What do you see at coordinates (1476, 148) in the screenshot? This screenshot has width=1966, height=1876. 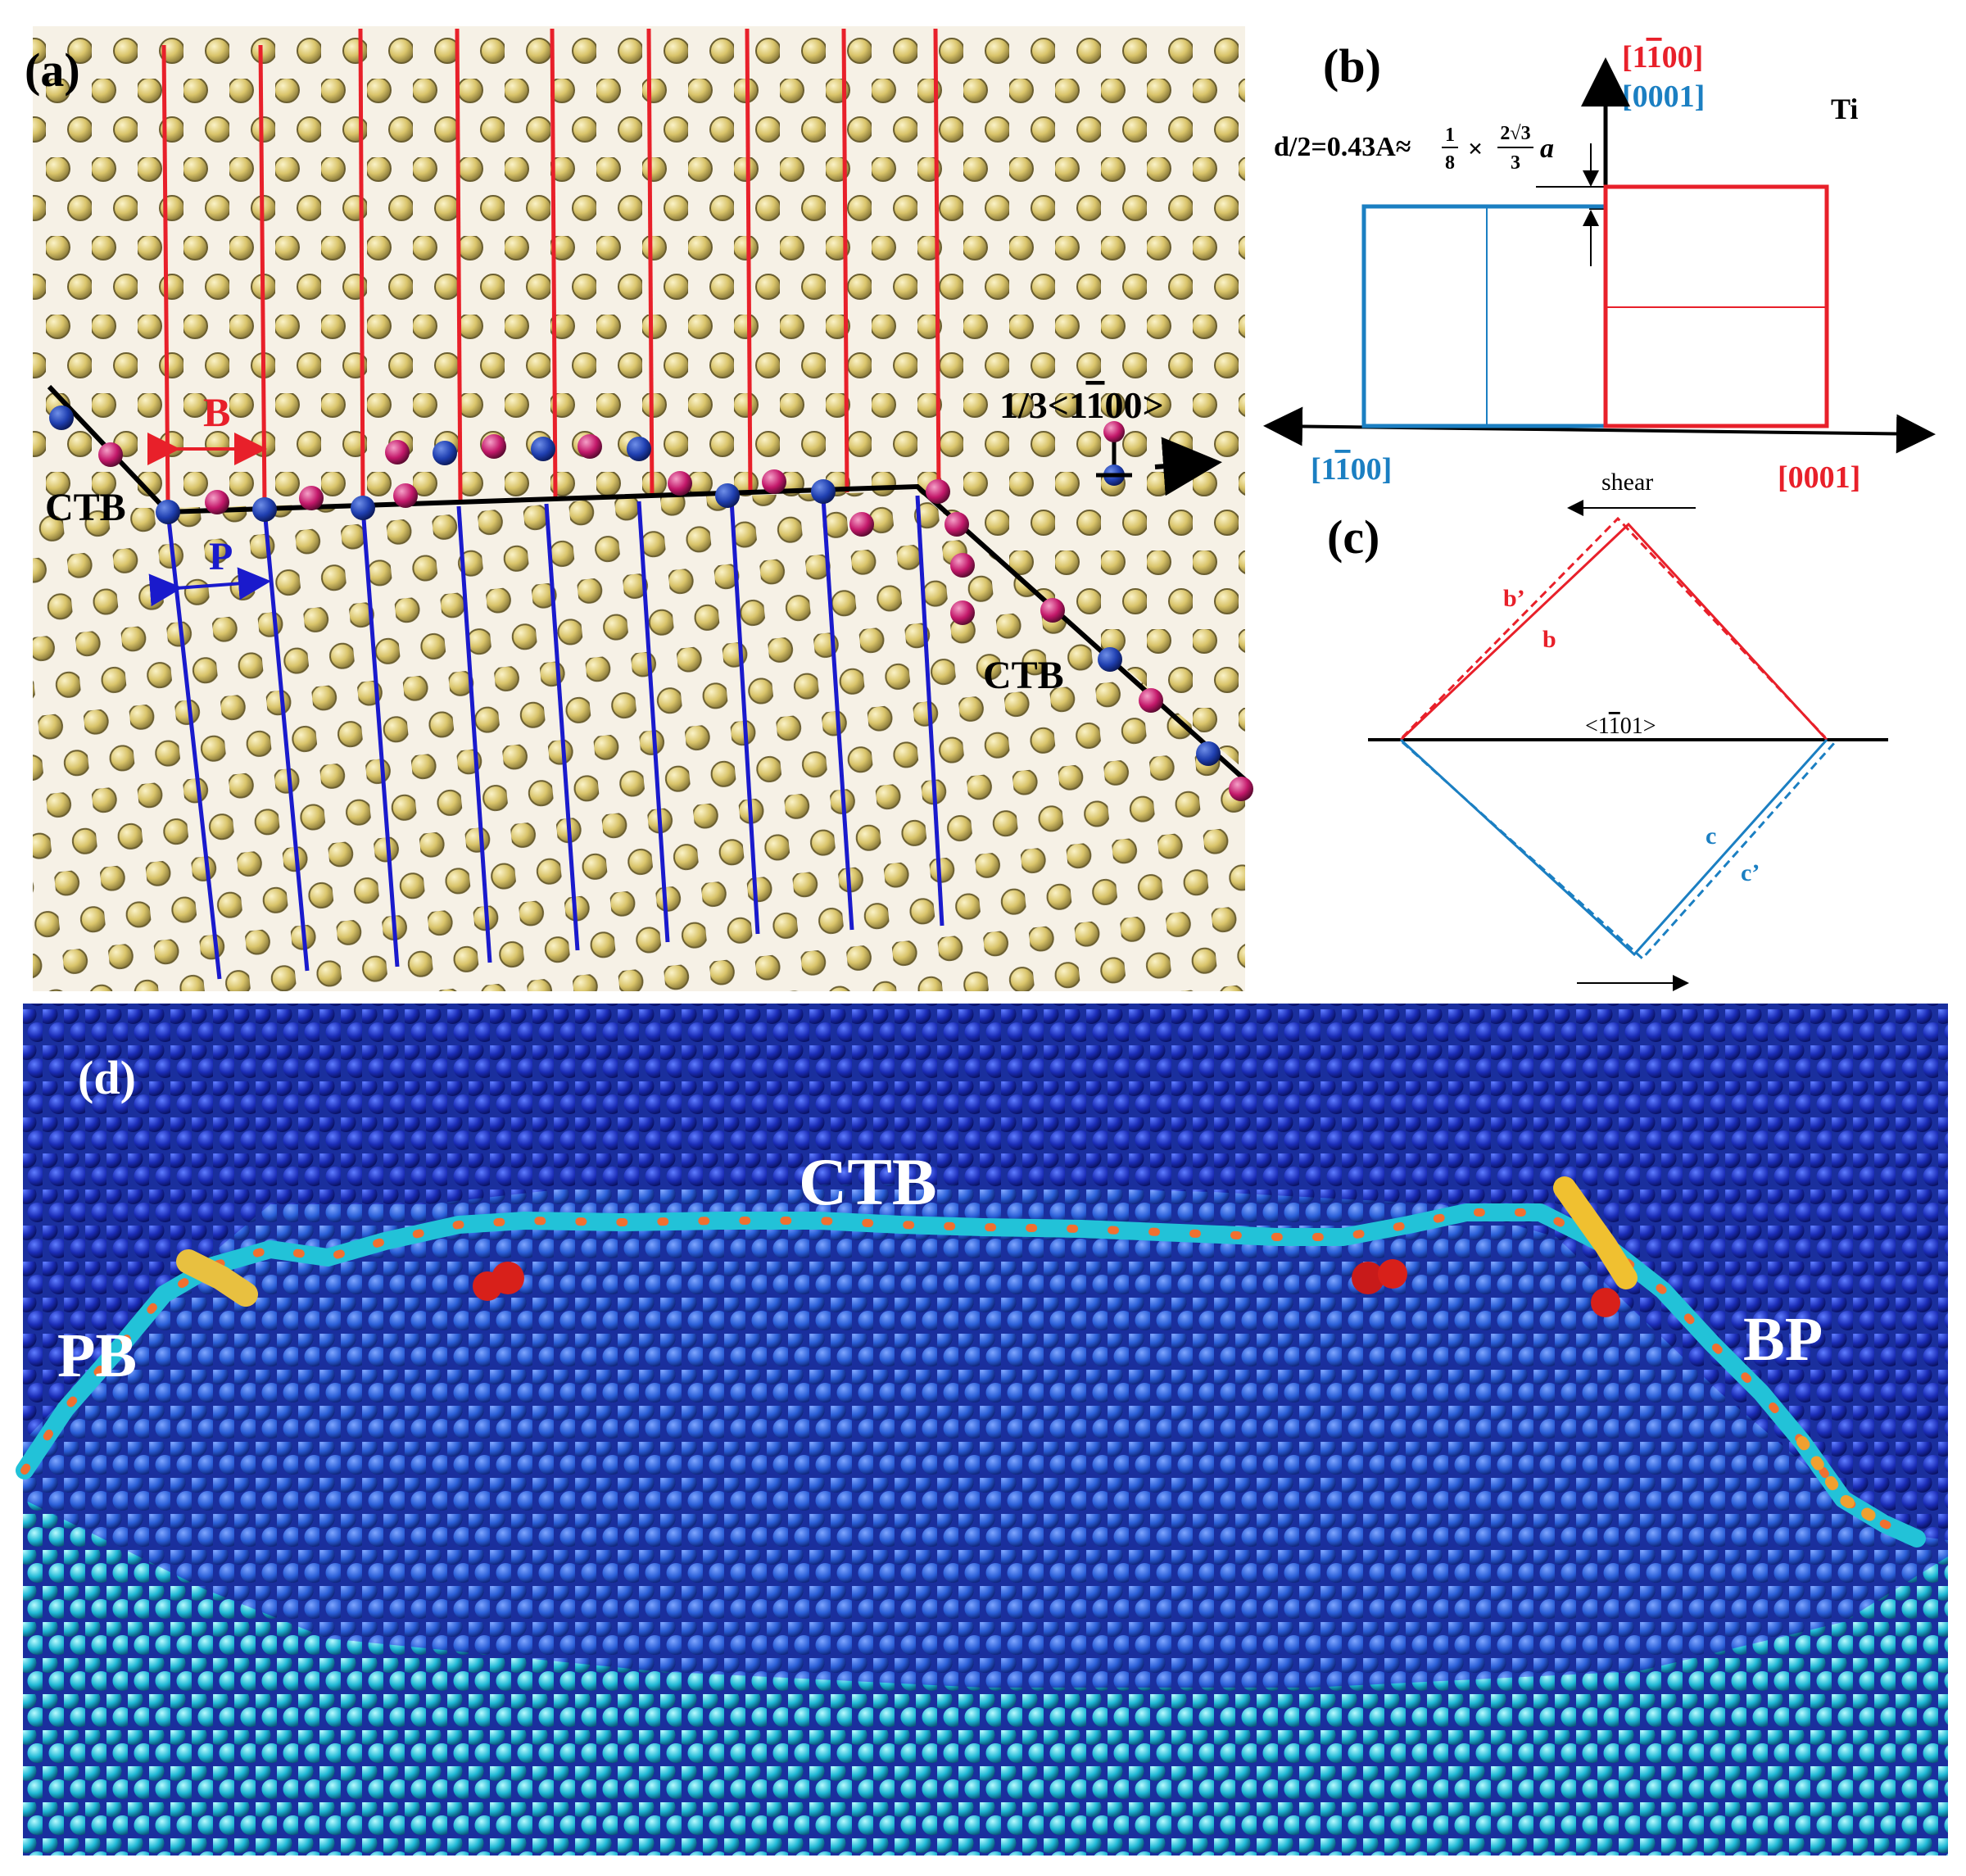 I see `times-sign: ×` at bounding box center [1476, 148].